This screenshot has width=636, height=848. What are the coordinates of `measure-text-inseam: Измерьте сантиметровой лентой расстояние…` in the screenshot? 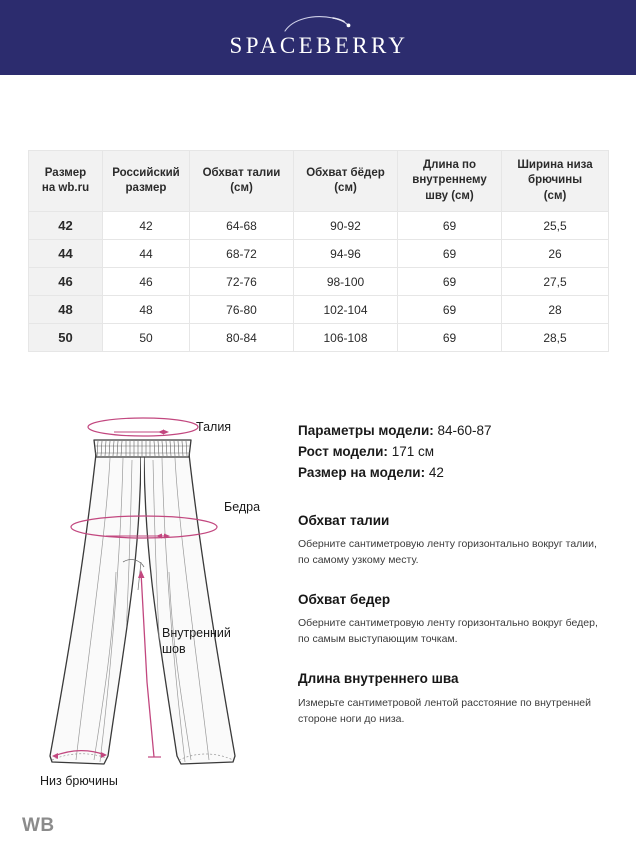 It's located at (444, 710).